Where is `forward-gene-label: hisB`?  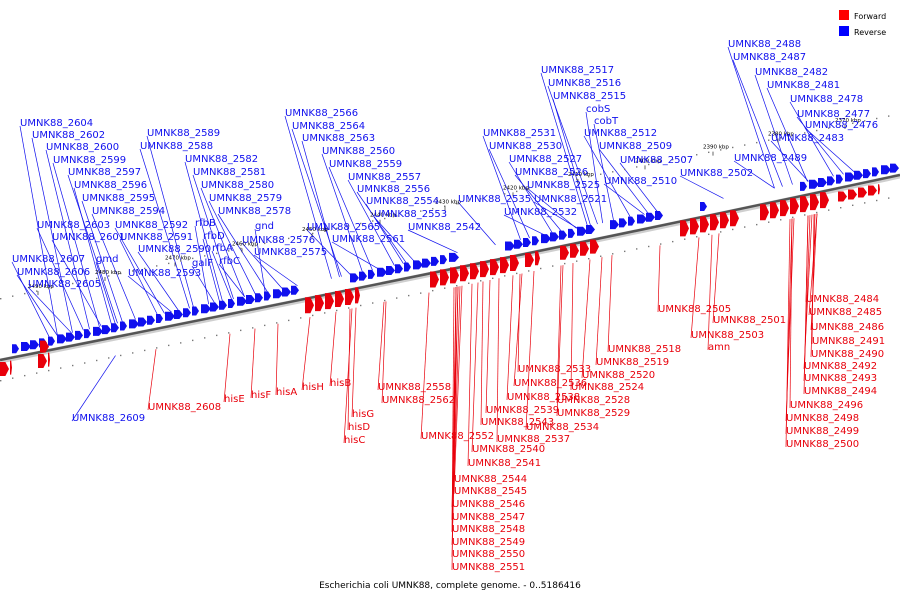
forward-gene-label: hisB is located at coordinates (340, 383).